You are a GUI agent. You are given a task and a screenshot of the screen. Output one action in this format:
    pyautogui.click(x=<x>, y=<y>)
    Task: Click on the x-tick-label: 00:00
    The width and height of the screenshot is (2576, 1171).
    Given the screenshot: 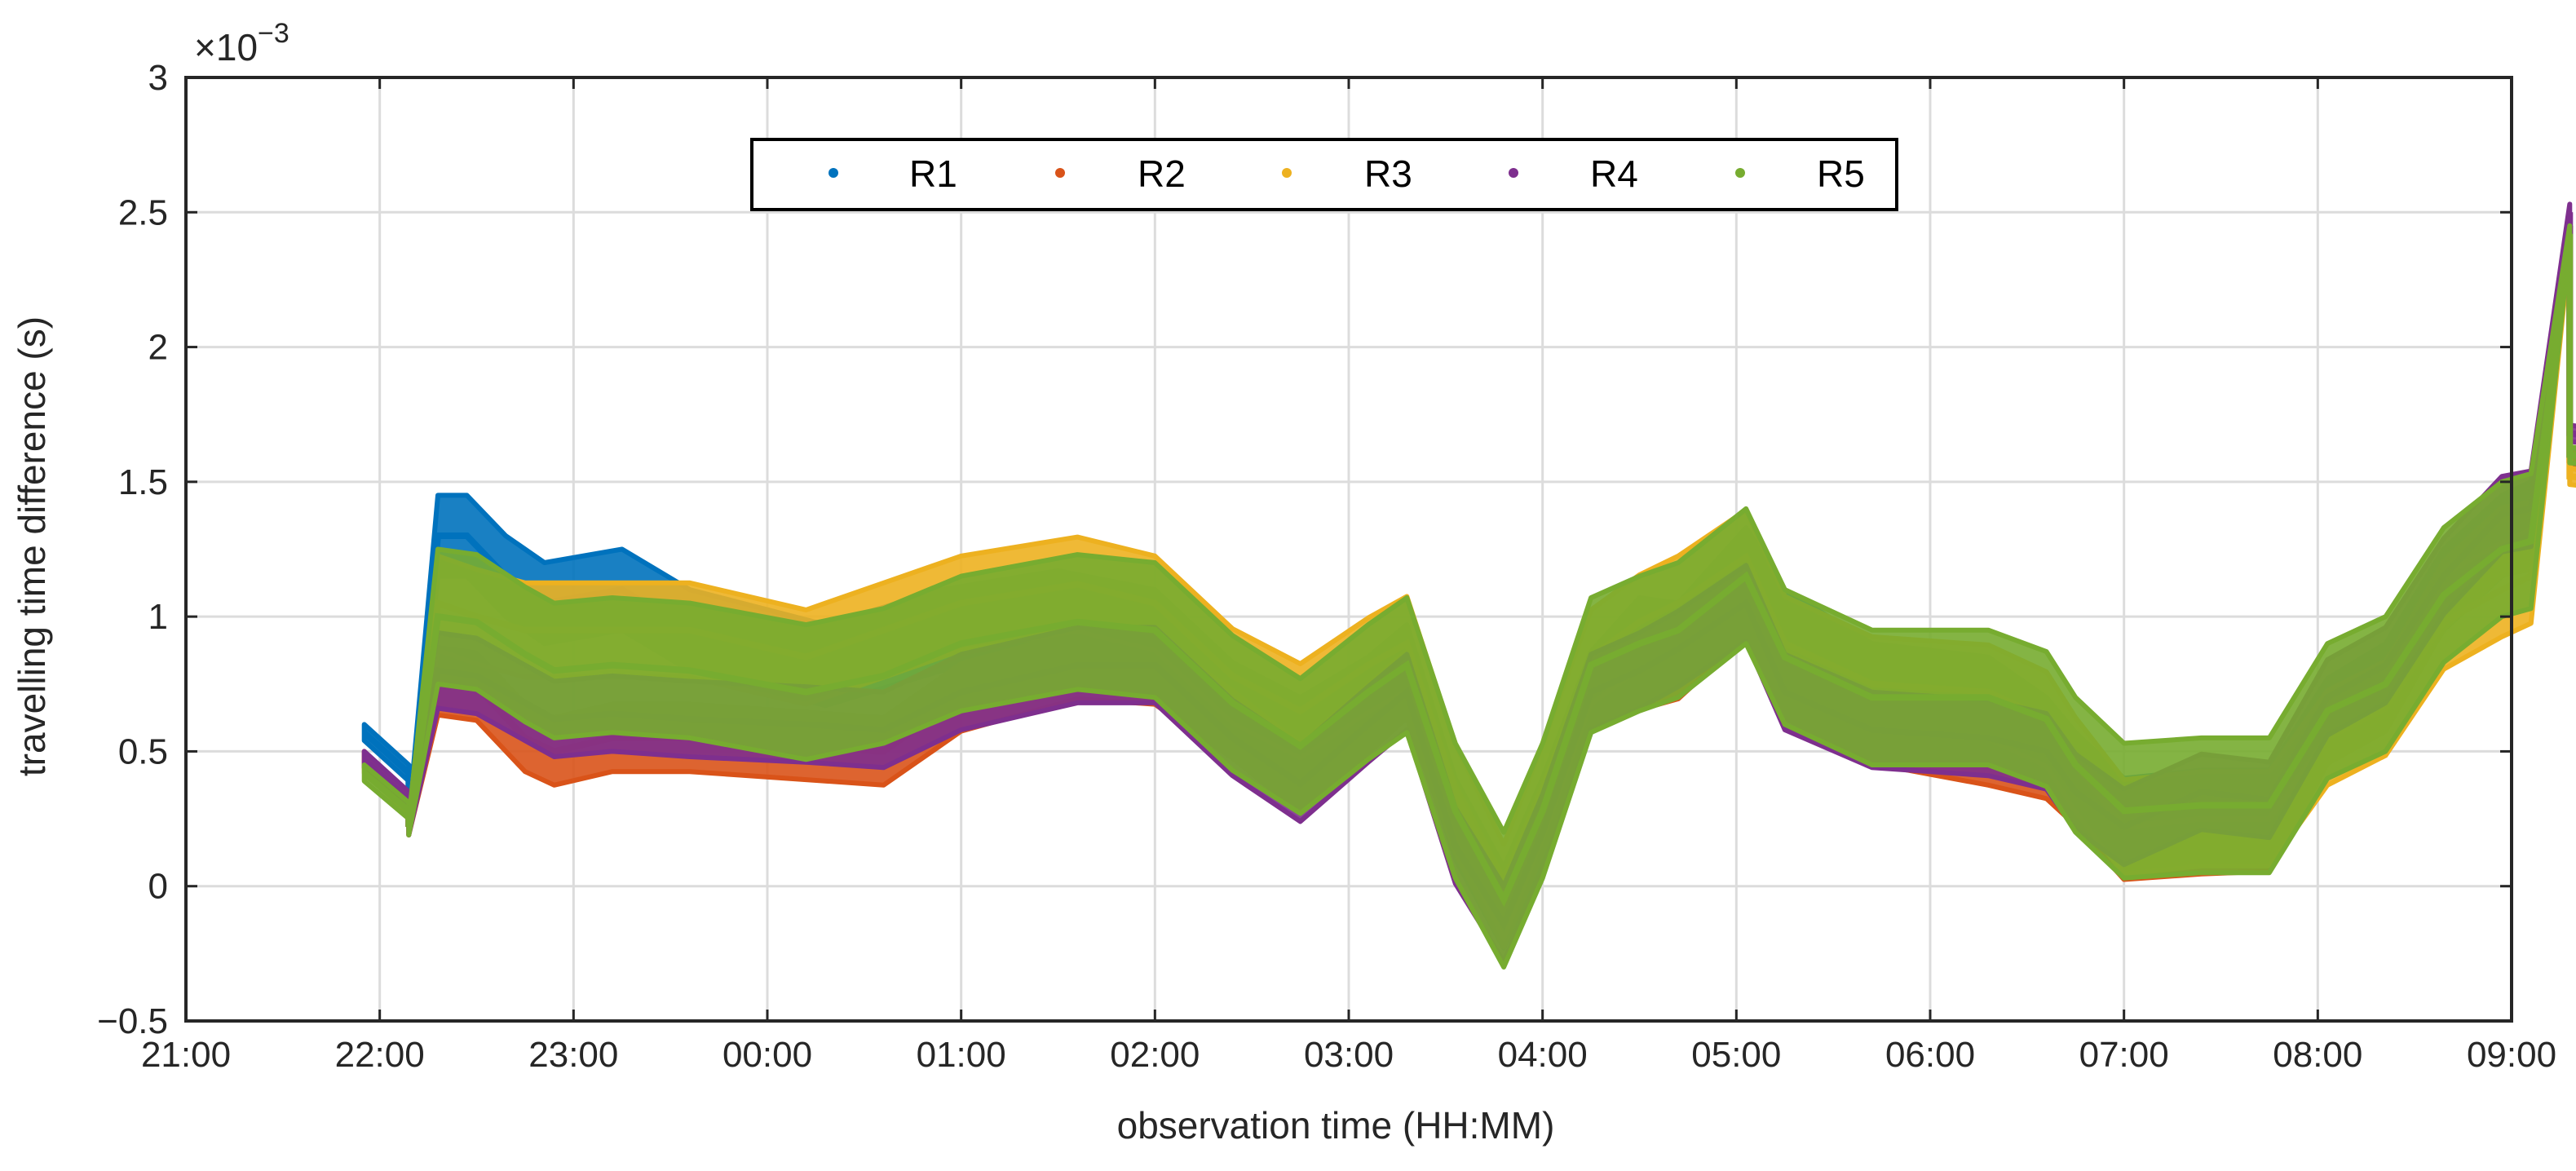 What is the action you would take?
    pyautogui.click(x=767, y=1055)
    